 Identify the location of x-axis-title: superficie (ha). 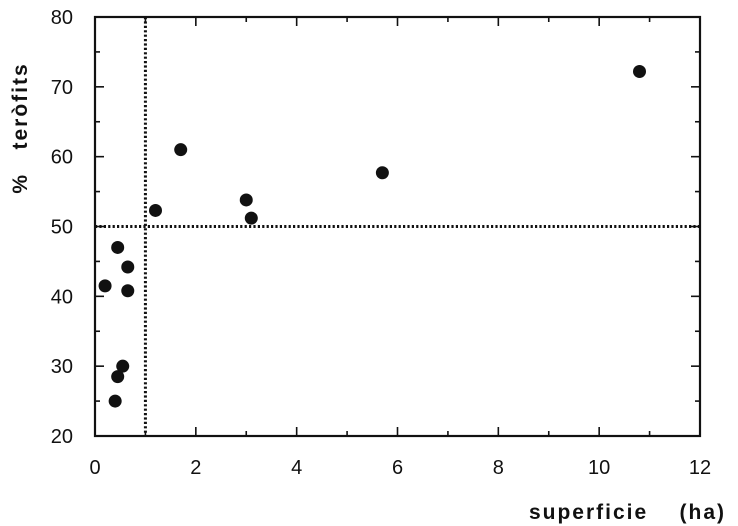
(627, 512).